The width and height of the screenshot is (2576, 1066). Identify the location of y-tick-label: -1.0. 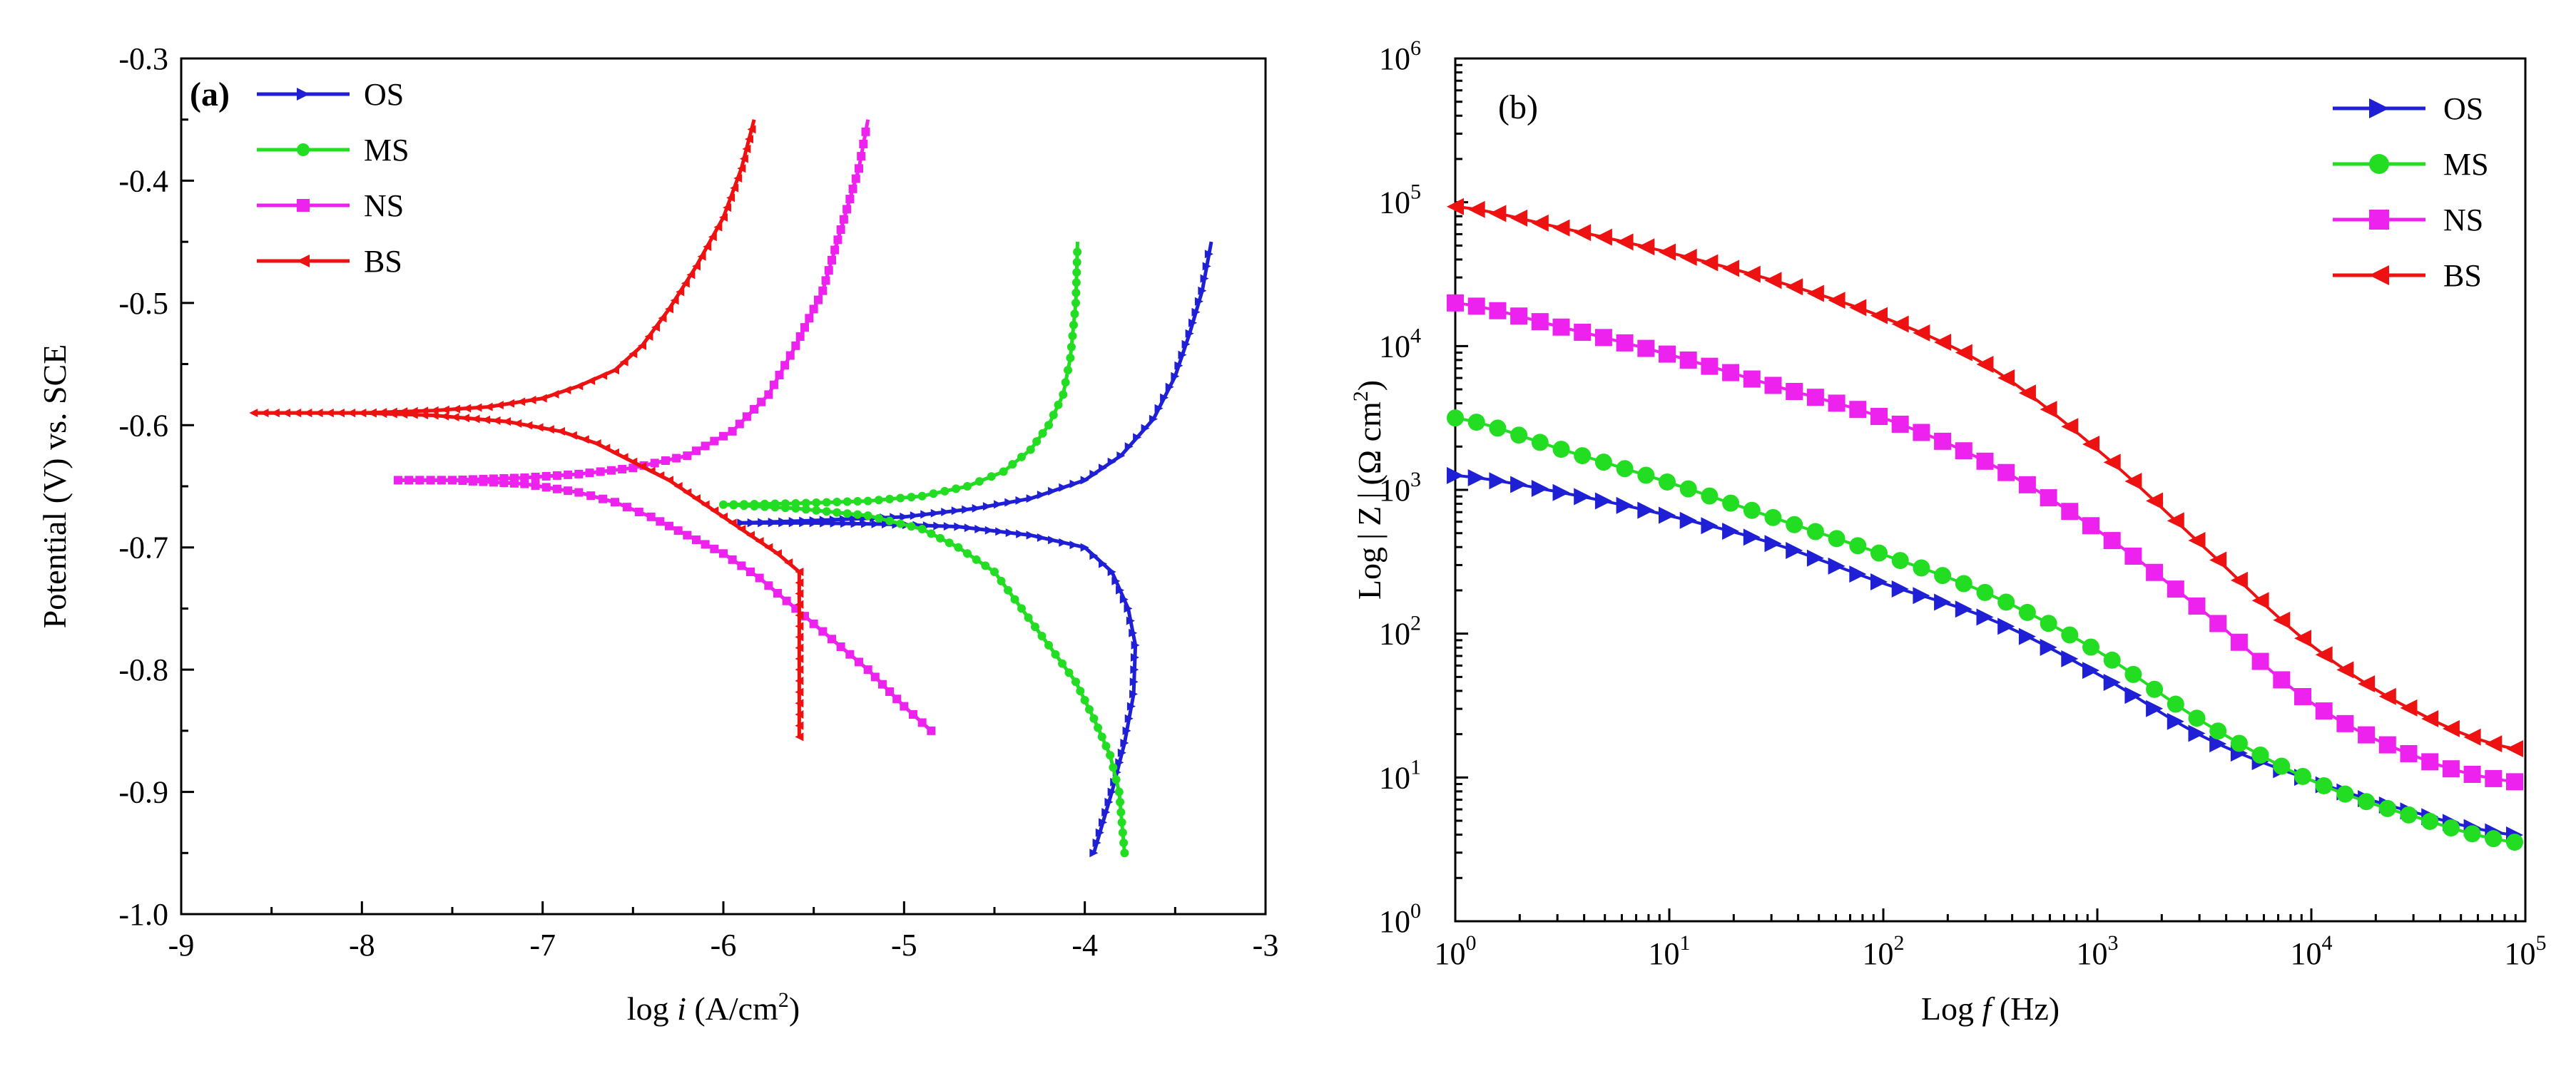
(143, 914).